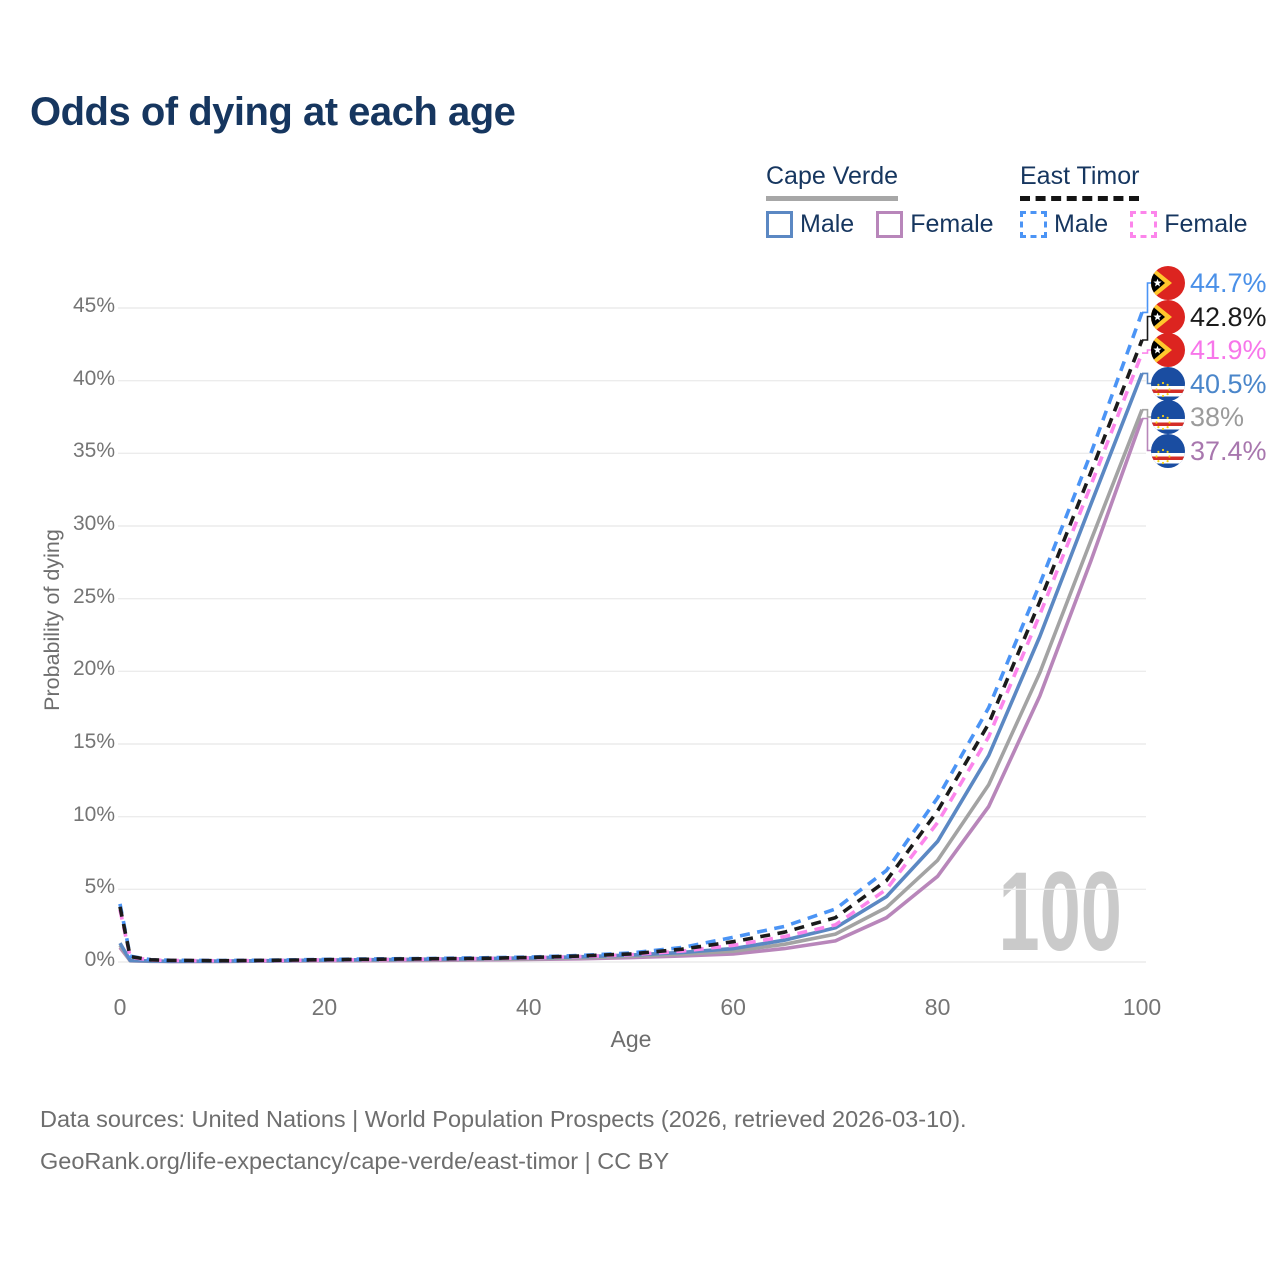 The image size is (1280, 1280). Describe the element at coordinates (99, 959) in the screenshot. I see `y-tick-label: 0%` at that location.